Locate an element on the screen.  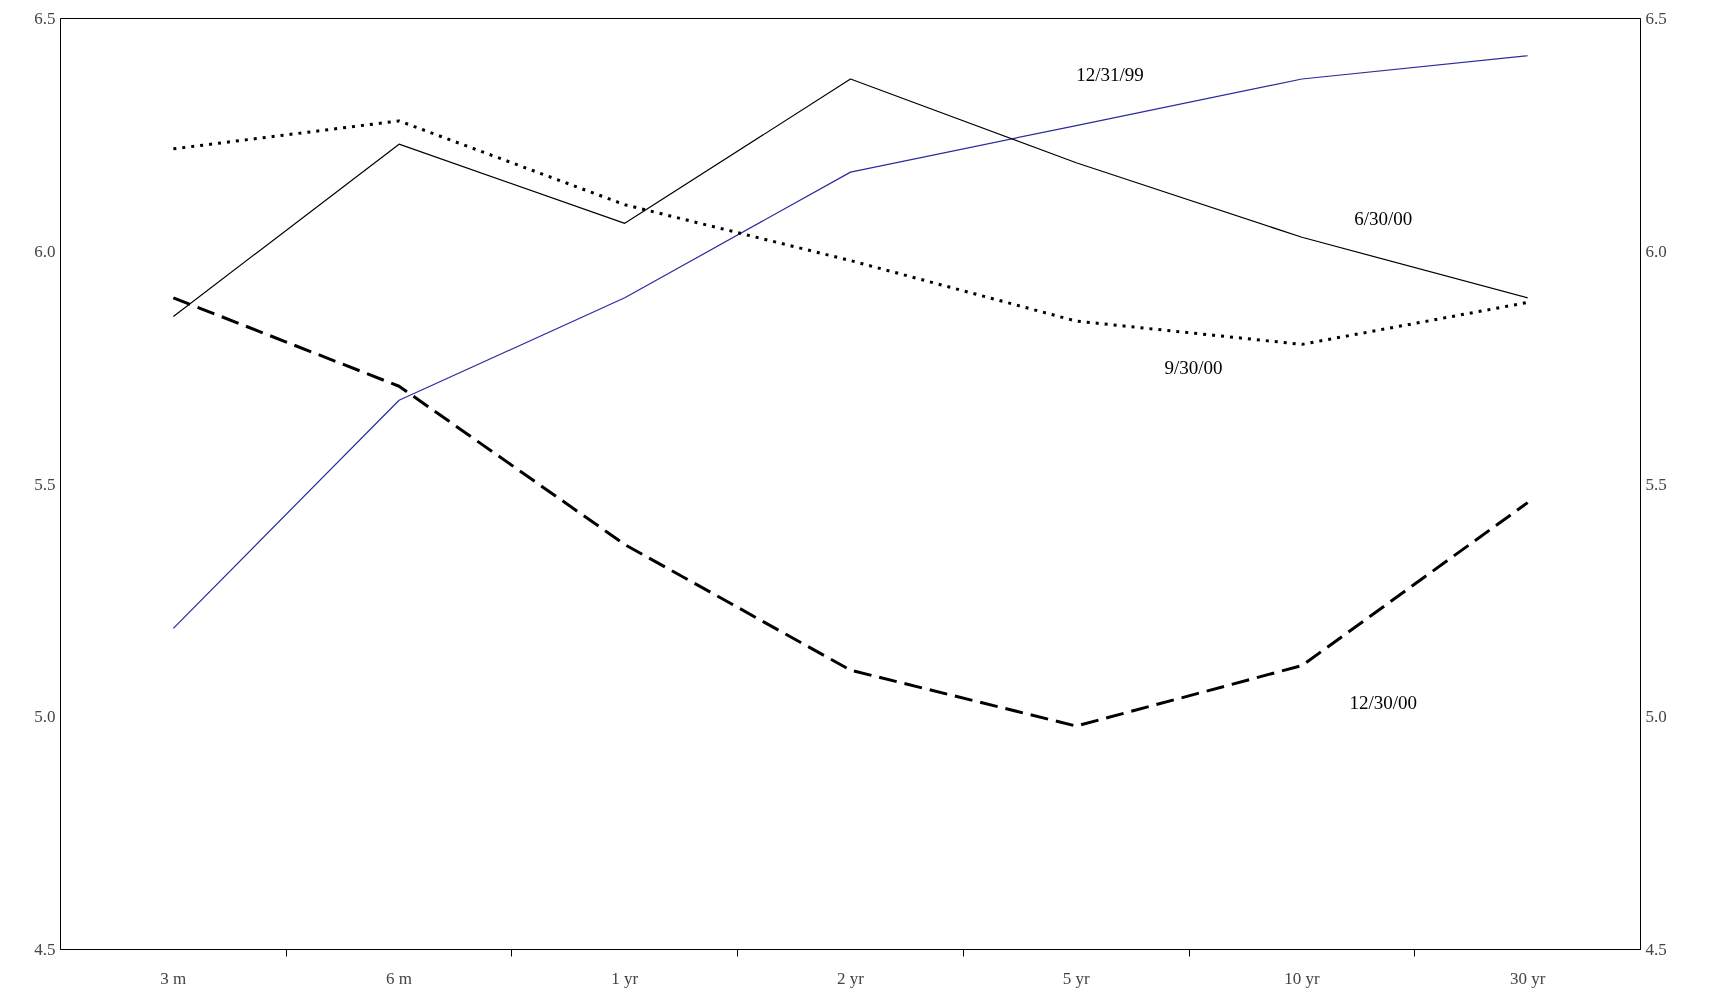
y-tick-label: 6.0 is located at coordinates (45, 251).